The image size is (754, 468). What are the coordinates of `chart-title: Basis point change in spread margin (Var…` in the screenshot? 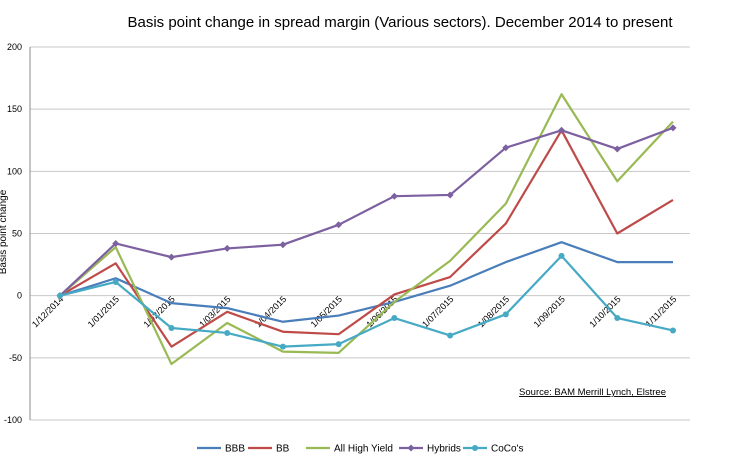 It's located at (400, 22).